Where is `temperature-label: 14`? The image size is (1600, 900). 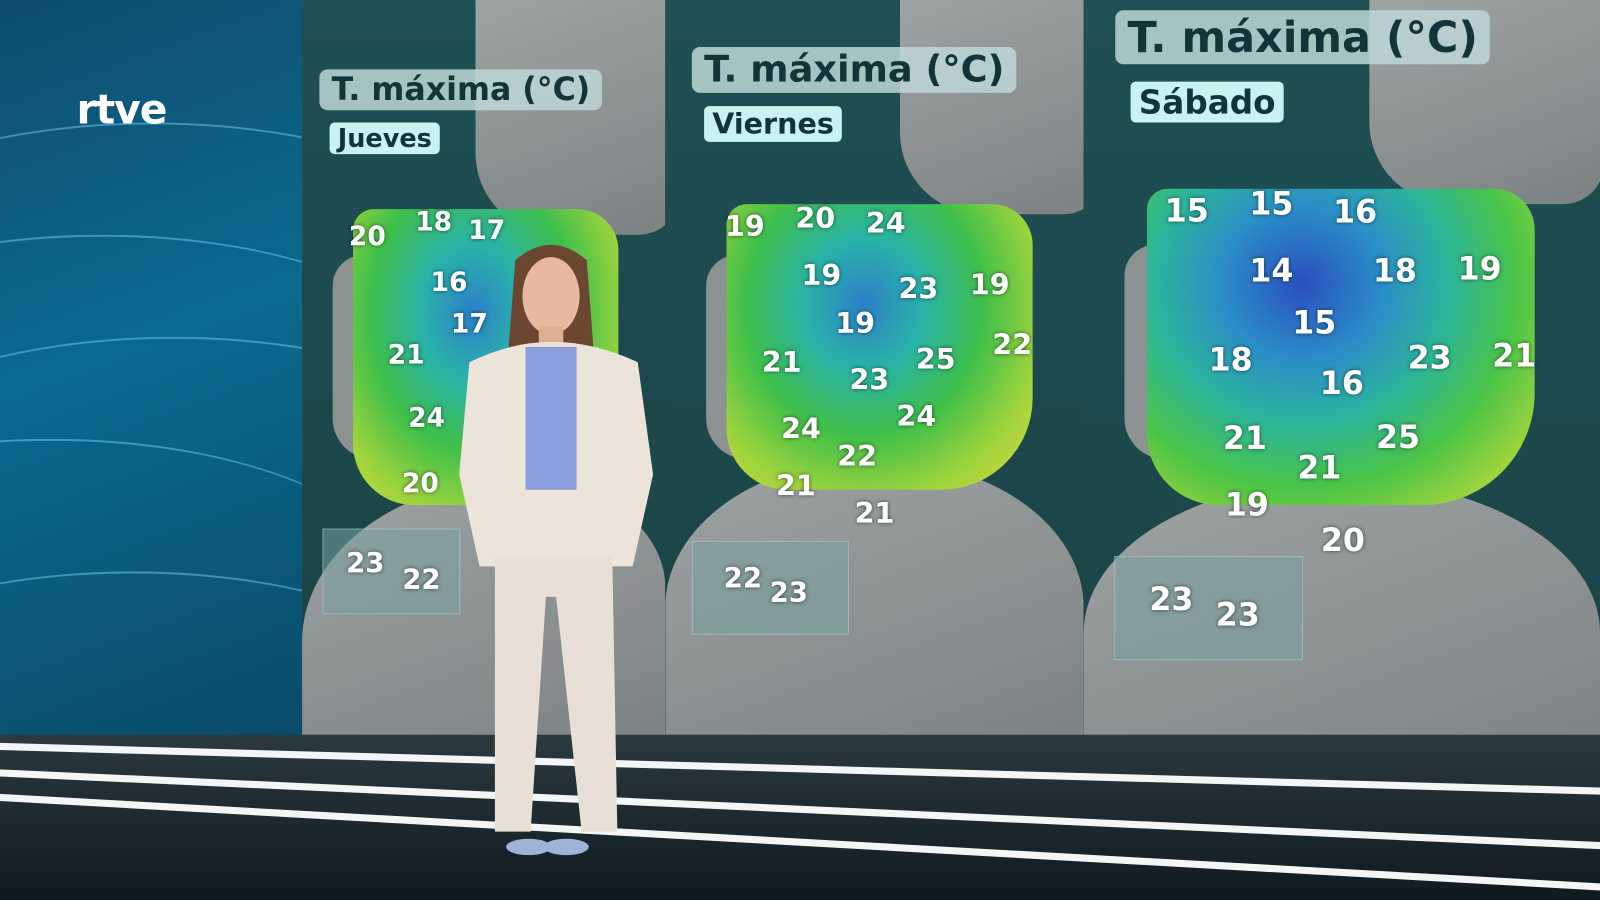
temperature-label: 14 is located at coordinates (1271, 271).